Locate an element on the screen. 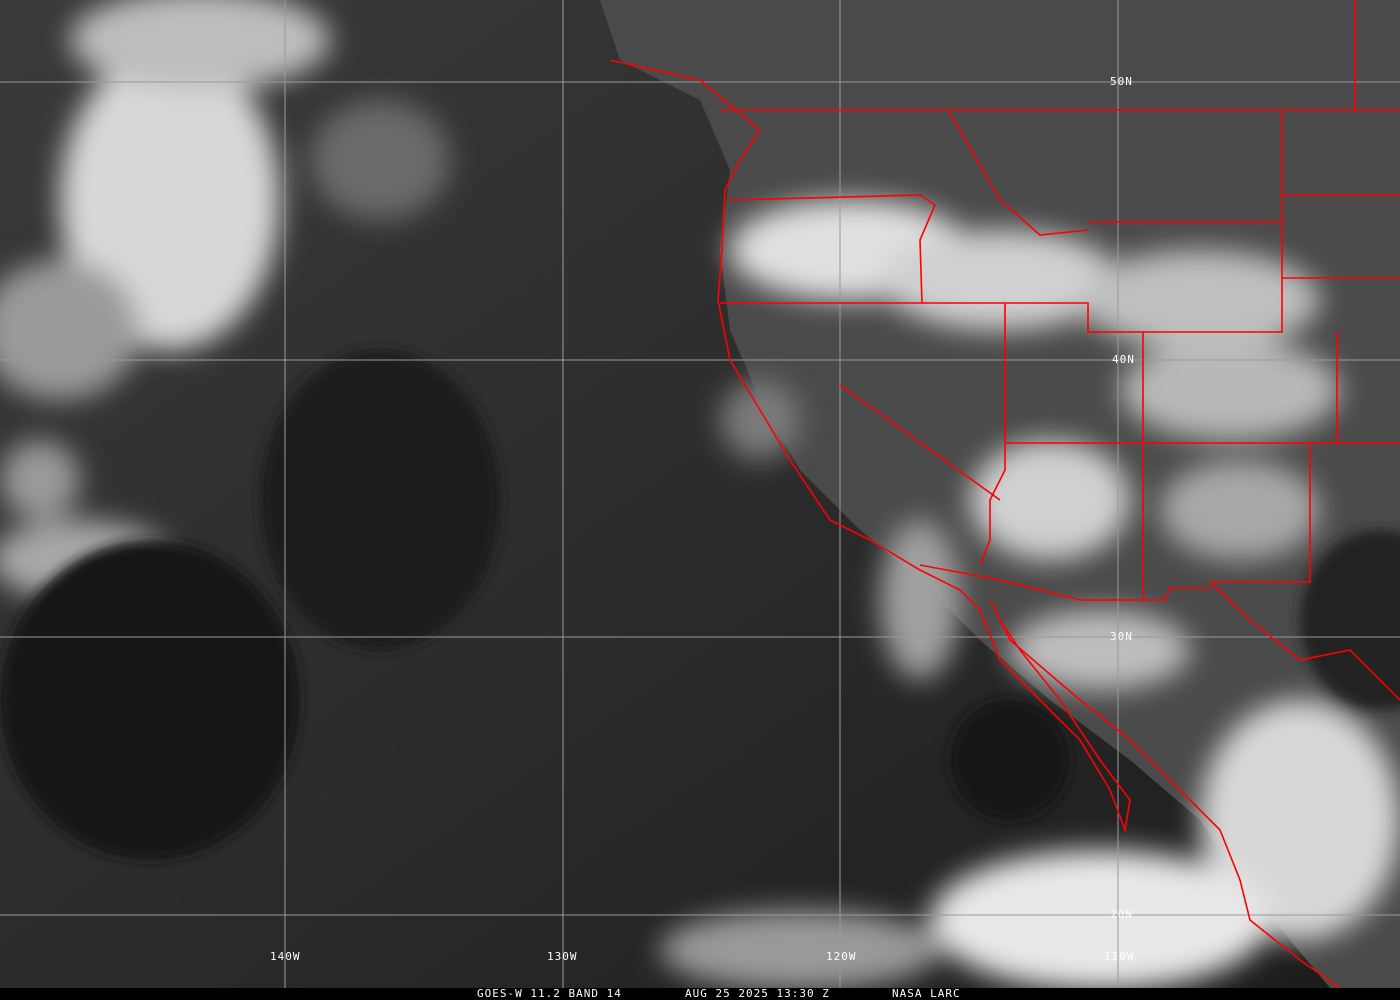 The height and width of the screenshot is (1000, 1400). longitude-label-140w: 140W is located at coordinates (285, 956).